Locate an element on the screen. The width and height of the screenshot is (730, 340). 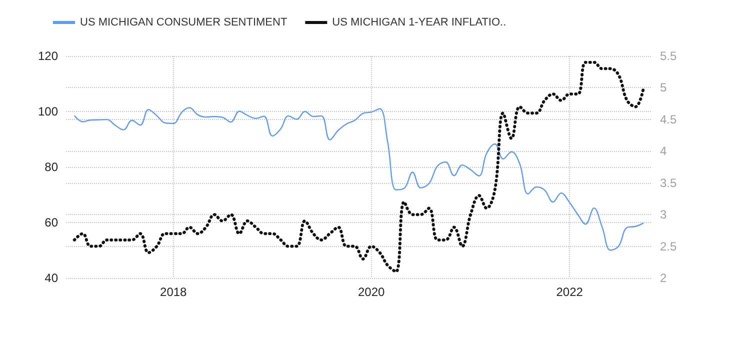
legend-label: US MICHIGAN CONSUMER SENTIMENT is located at coordinates (184, 22).